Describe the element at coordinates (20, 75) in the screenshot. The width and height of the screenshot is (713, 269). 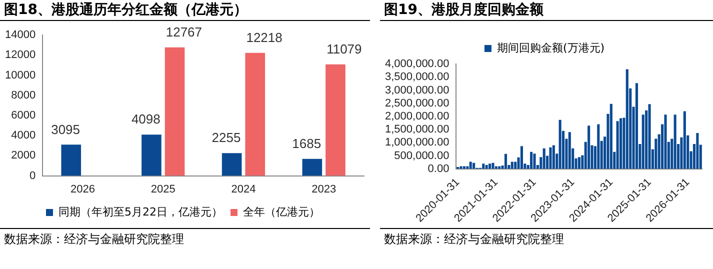
I see `y-tick-label: 10000` at that location.